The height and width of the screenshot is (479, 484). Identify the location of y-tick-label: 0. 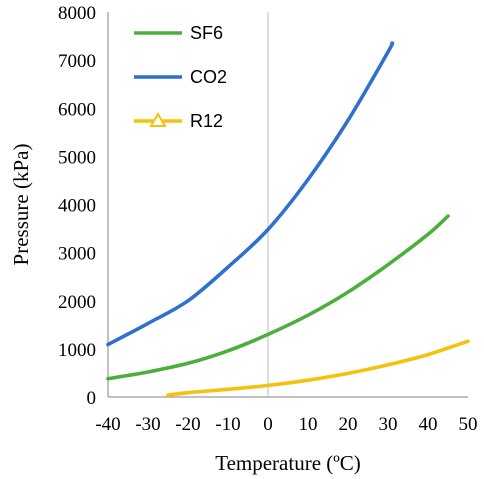
(92, 398).